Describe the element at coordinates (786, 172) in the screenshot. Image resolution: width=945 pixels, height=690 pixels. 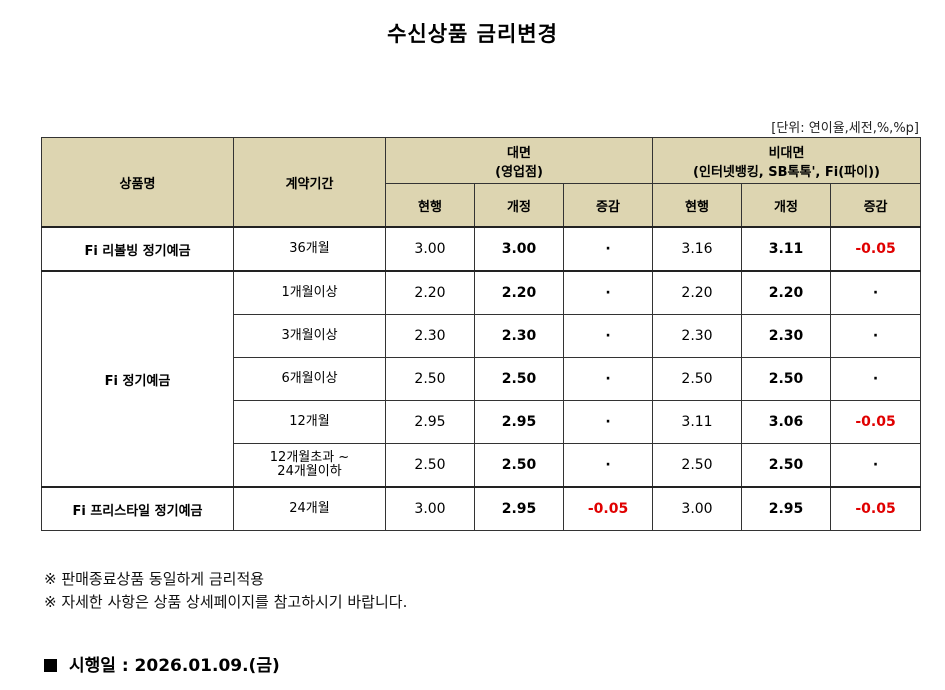
I see `header-non-face-sub: (인터넷뱅킹, SB톡톡', Fi(파이))` at that location.